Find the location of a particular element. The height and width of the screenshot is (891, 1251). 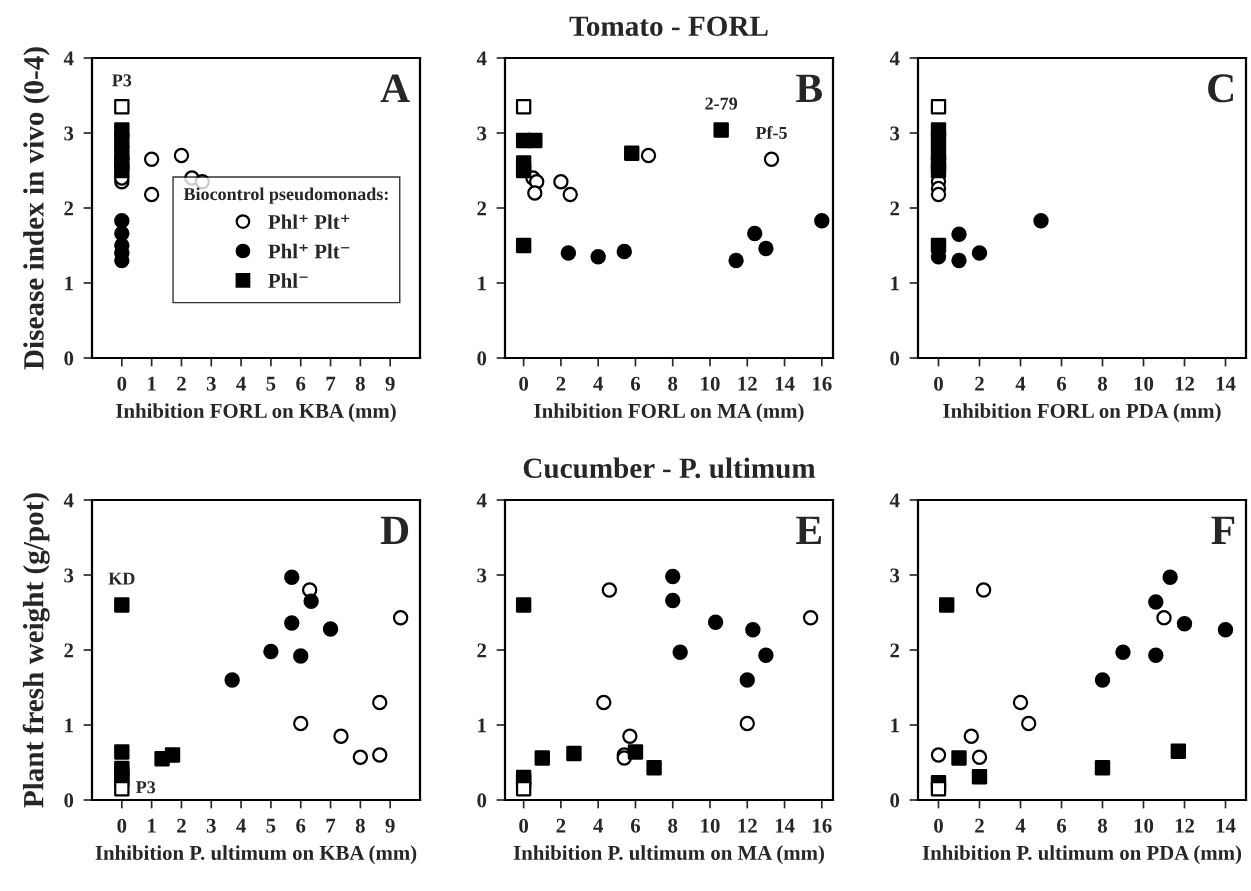

y-axis-title: Plant fresh weight (g/pot) is located at coordinates (36, 650).